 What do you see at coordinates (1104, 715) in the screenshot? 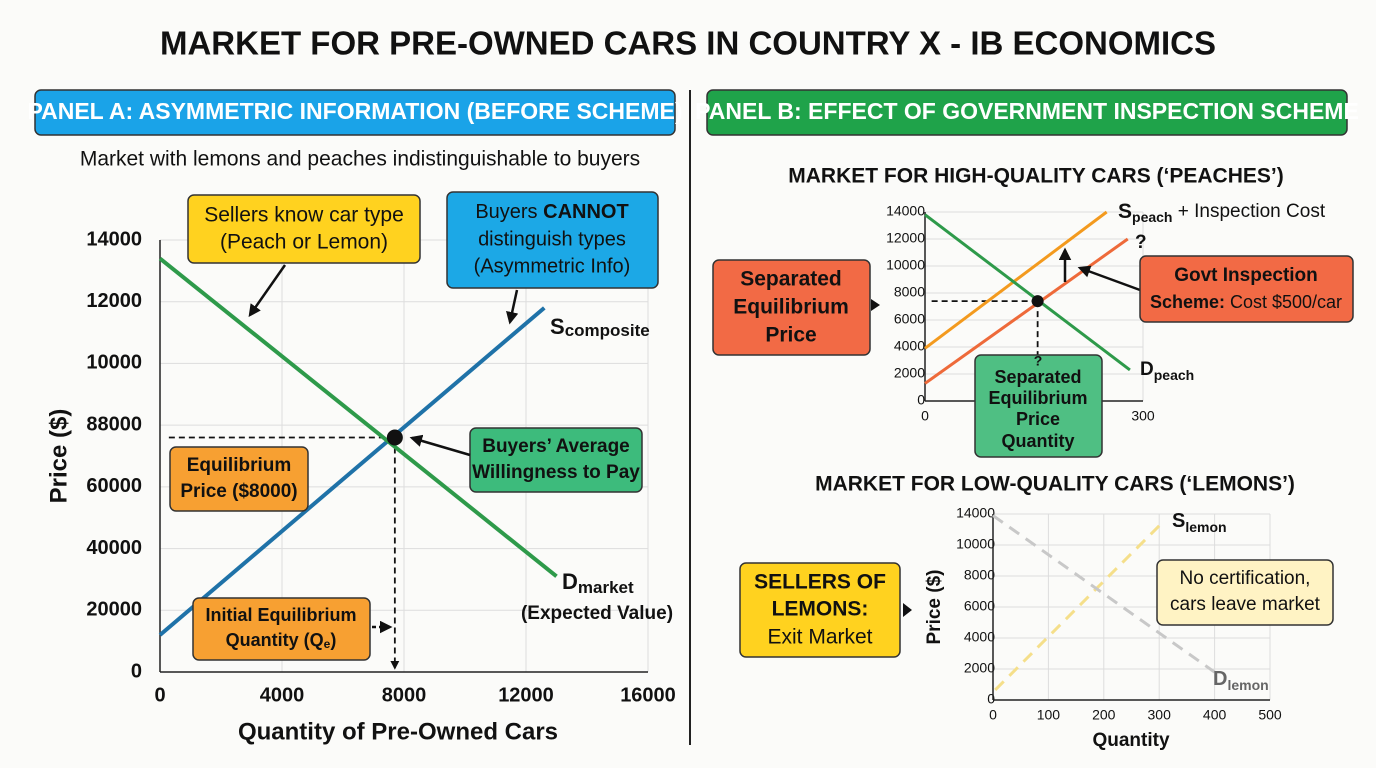
I see `x-tick-label: 200` at bounding box center [1104, 715].